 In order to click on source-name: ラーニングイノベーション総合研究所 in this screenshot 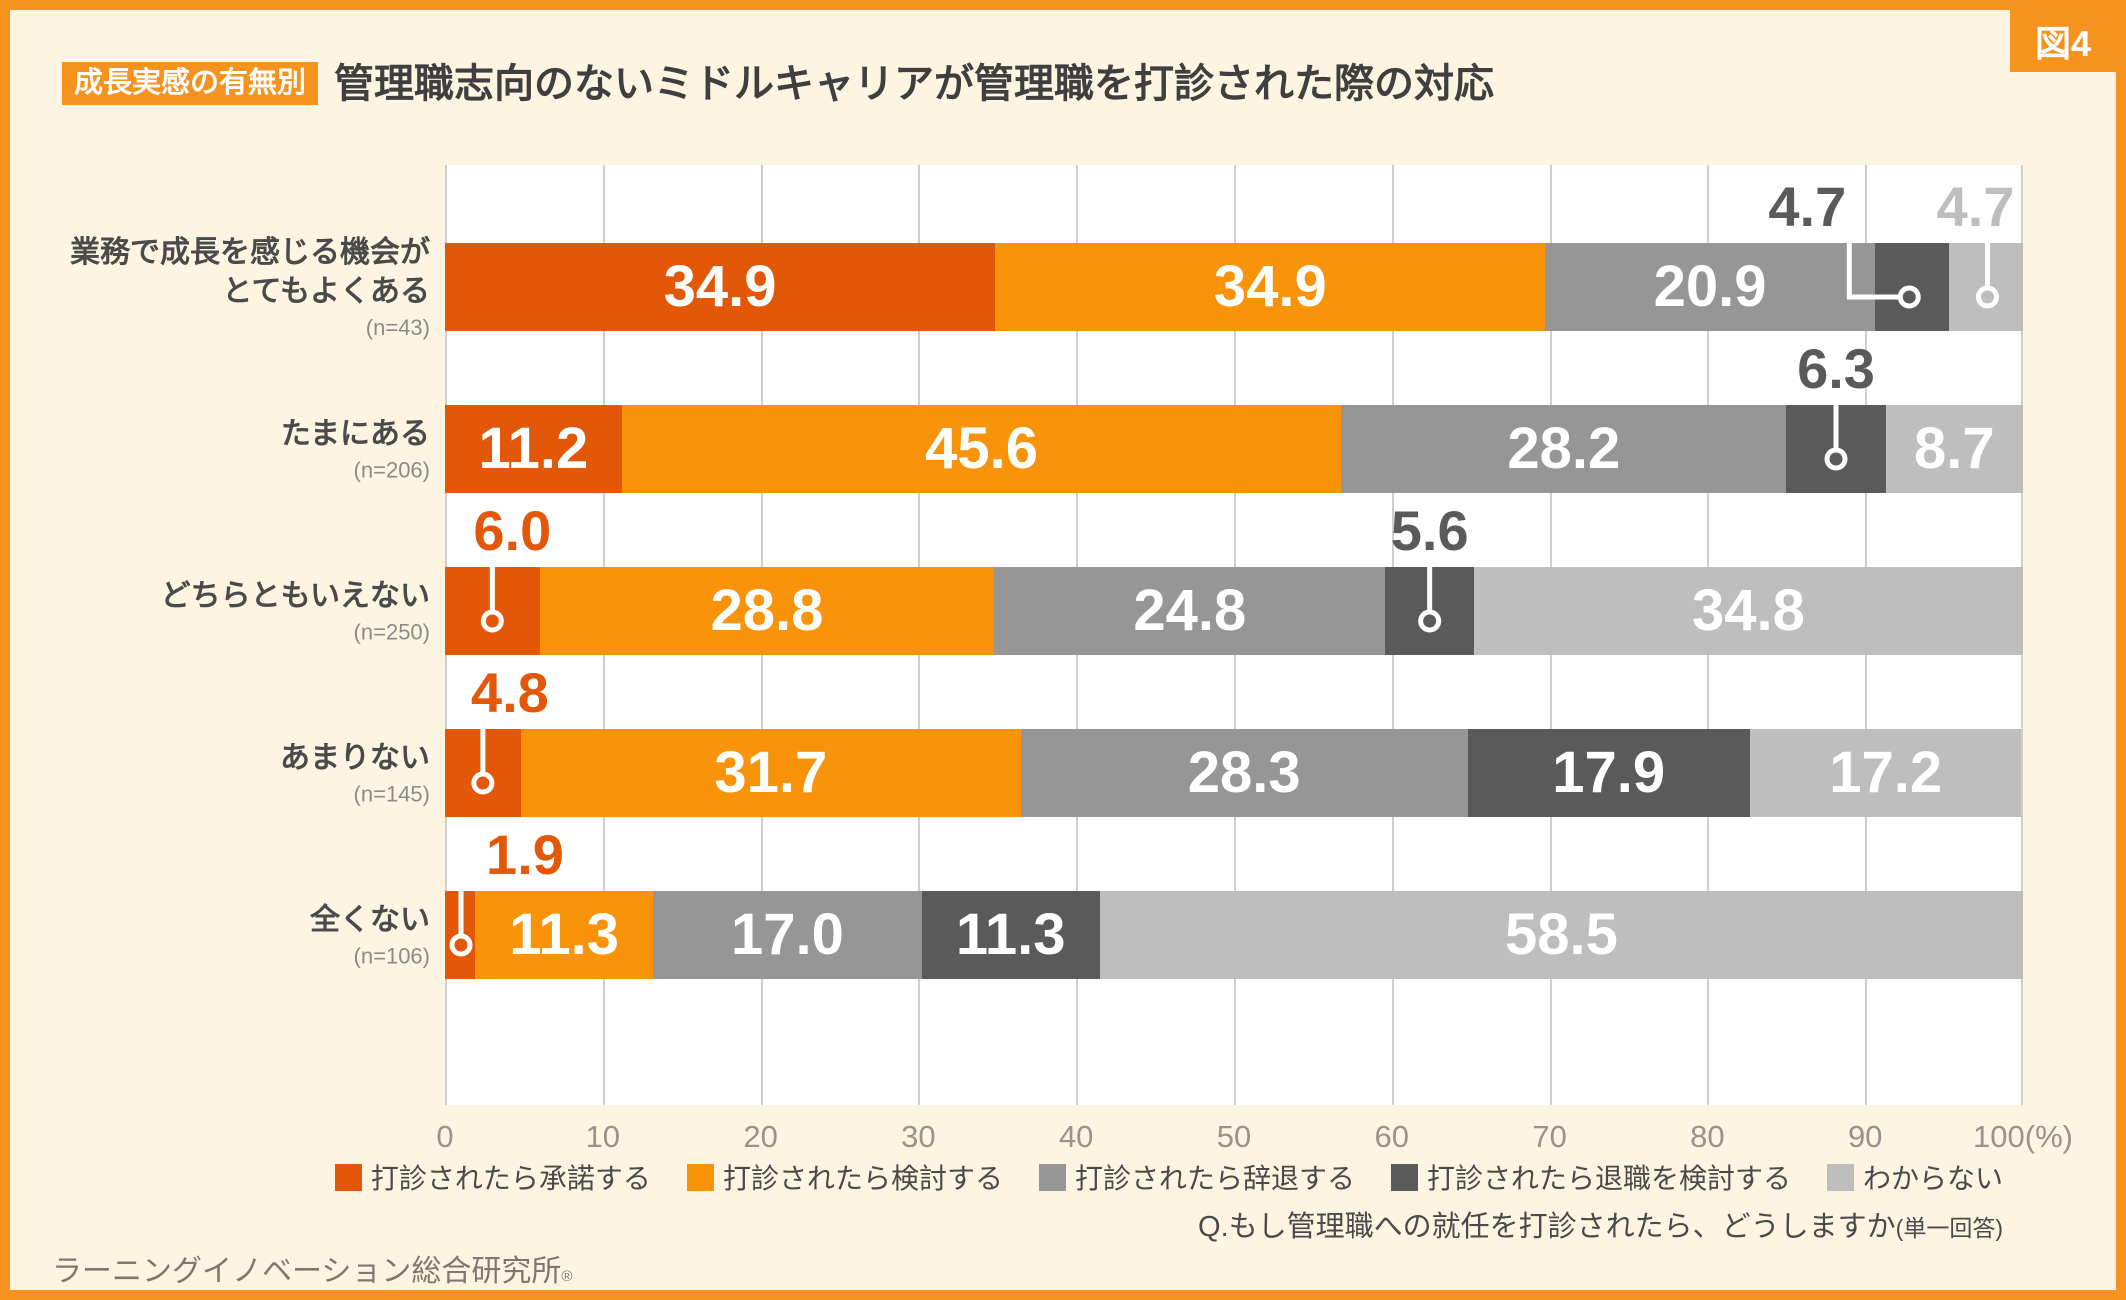, I will do `click(307, 1271)`.